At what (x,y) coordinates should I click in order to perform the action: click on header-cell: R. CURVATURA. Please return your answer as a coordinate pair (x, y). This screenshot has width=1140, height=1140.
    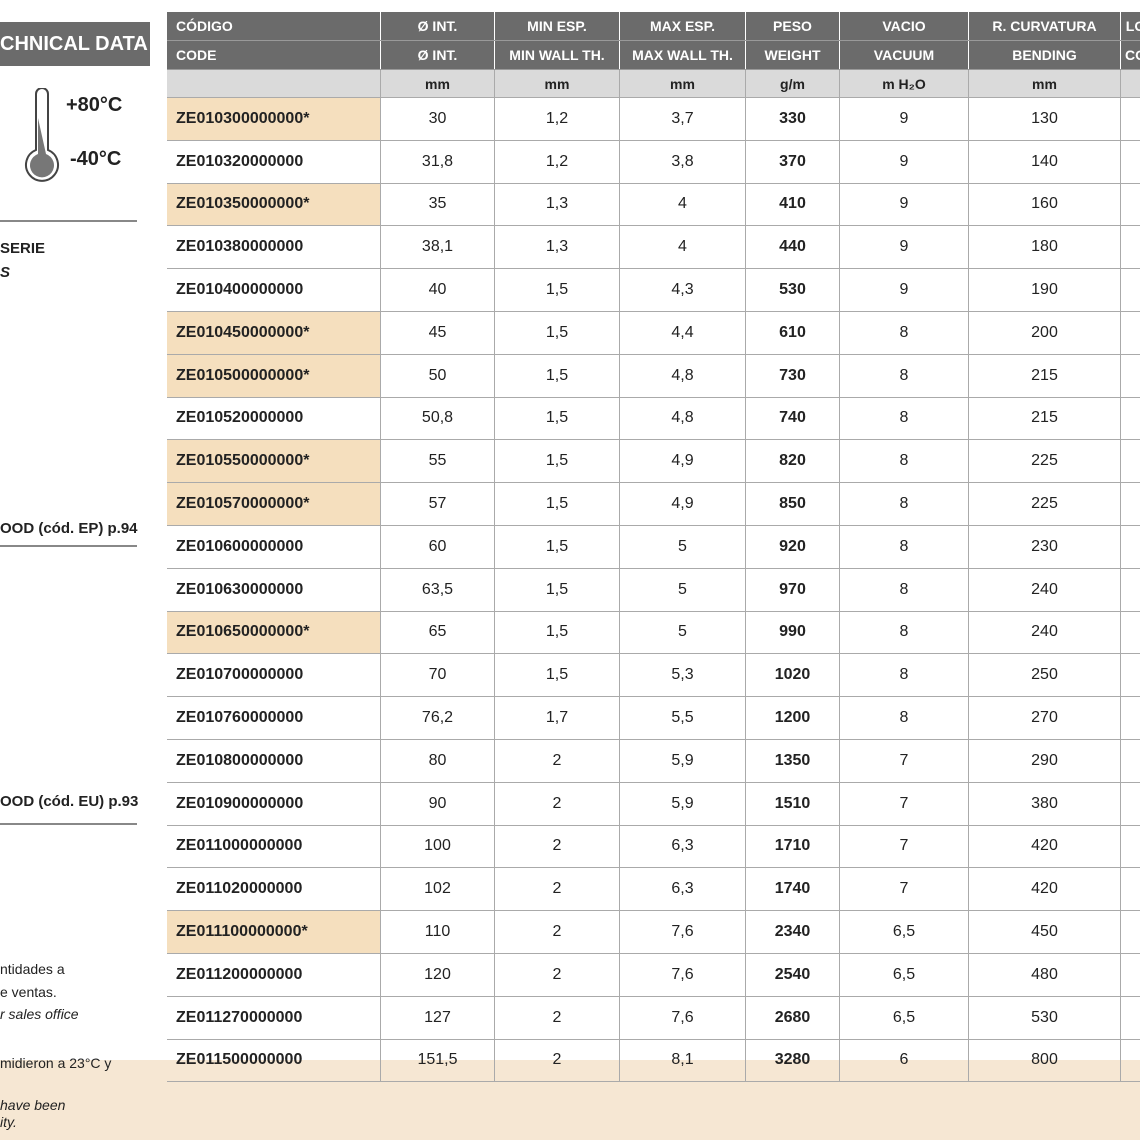
    Looking at the image, I should click on (1045, 26).